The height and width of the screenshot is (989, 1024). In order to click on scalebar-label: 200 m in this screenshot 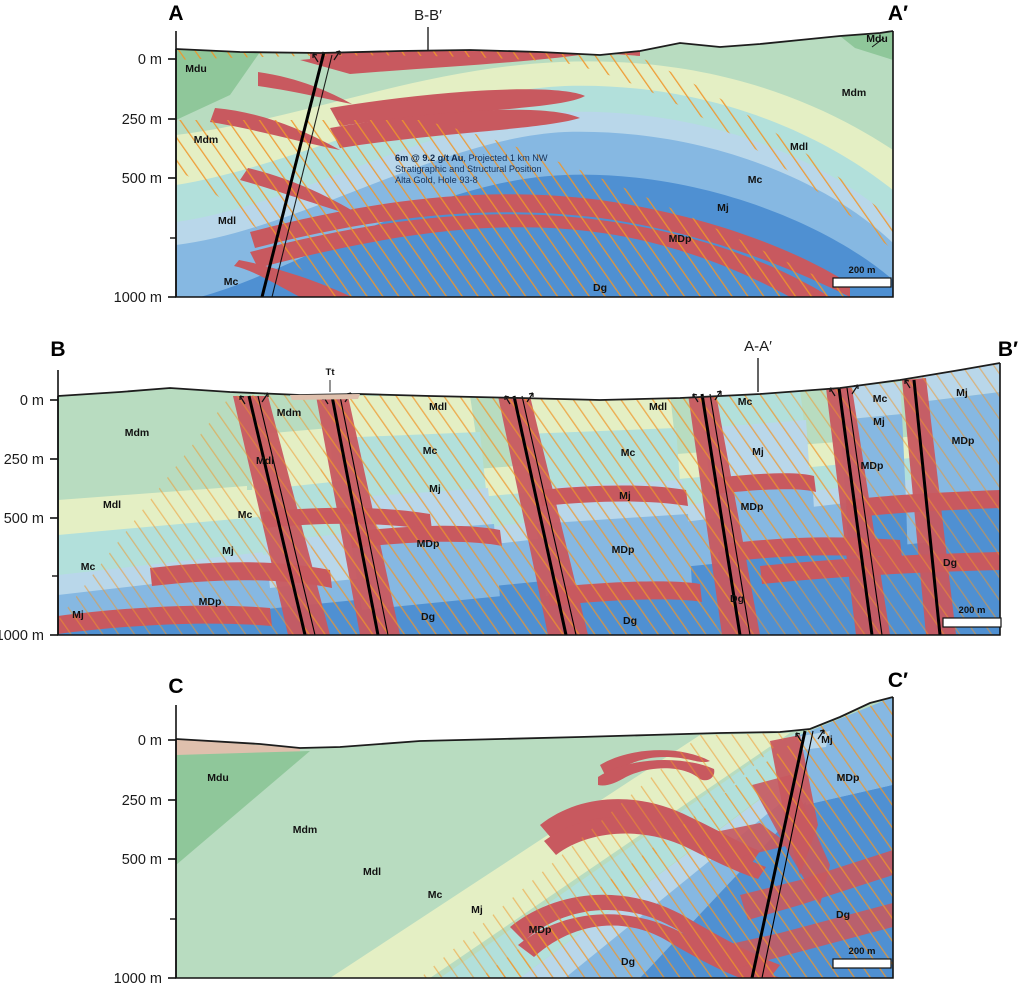, I will do `click(862, 270)`.